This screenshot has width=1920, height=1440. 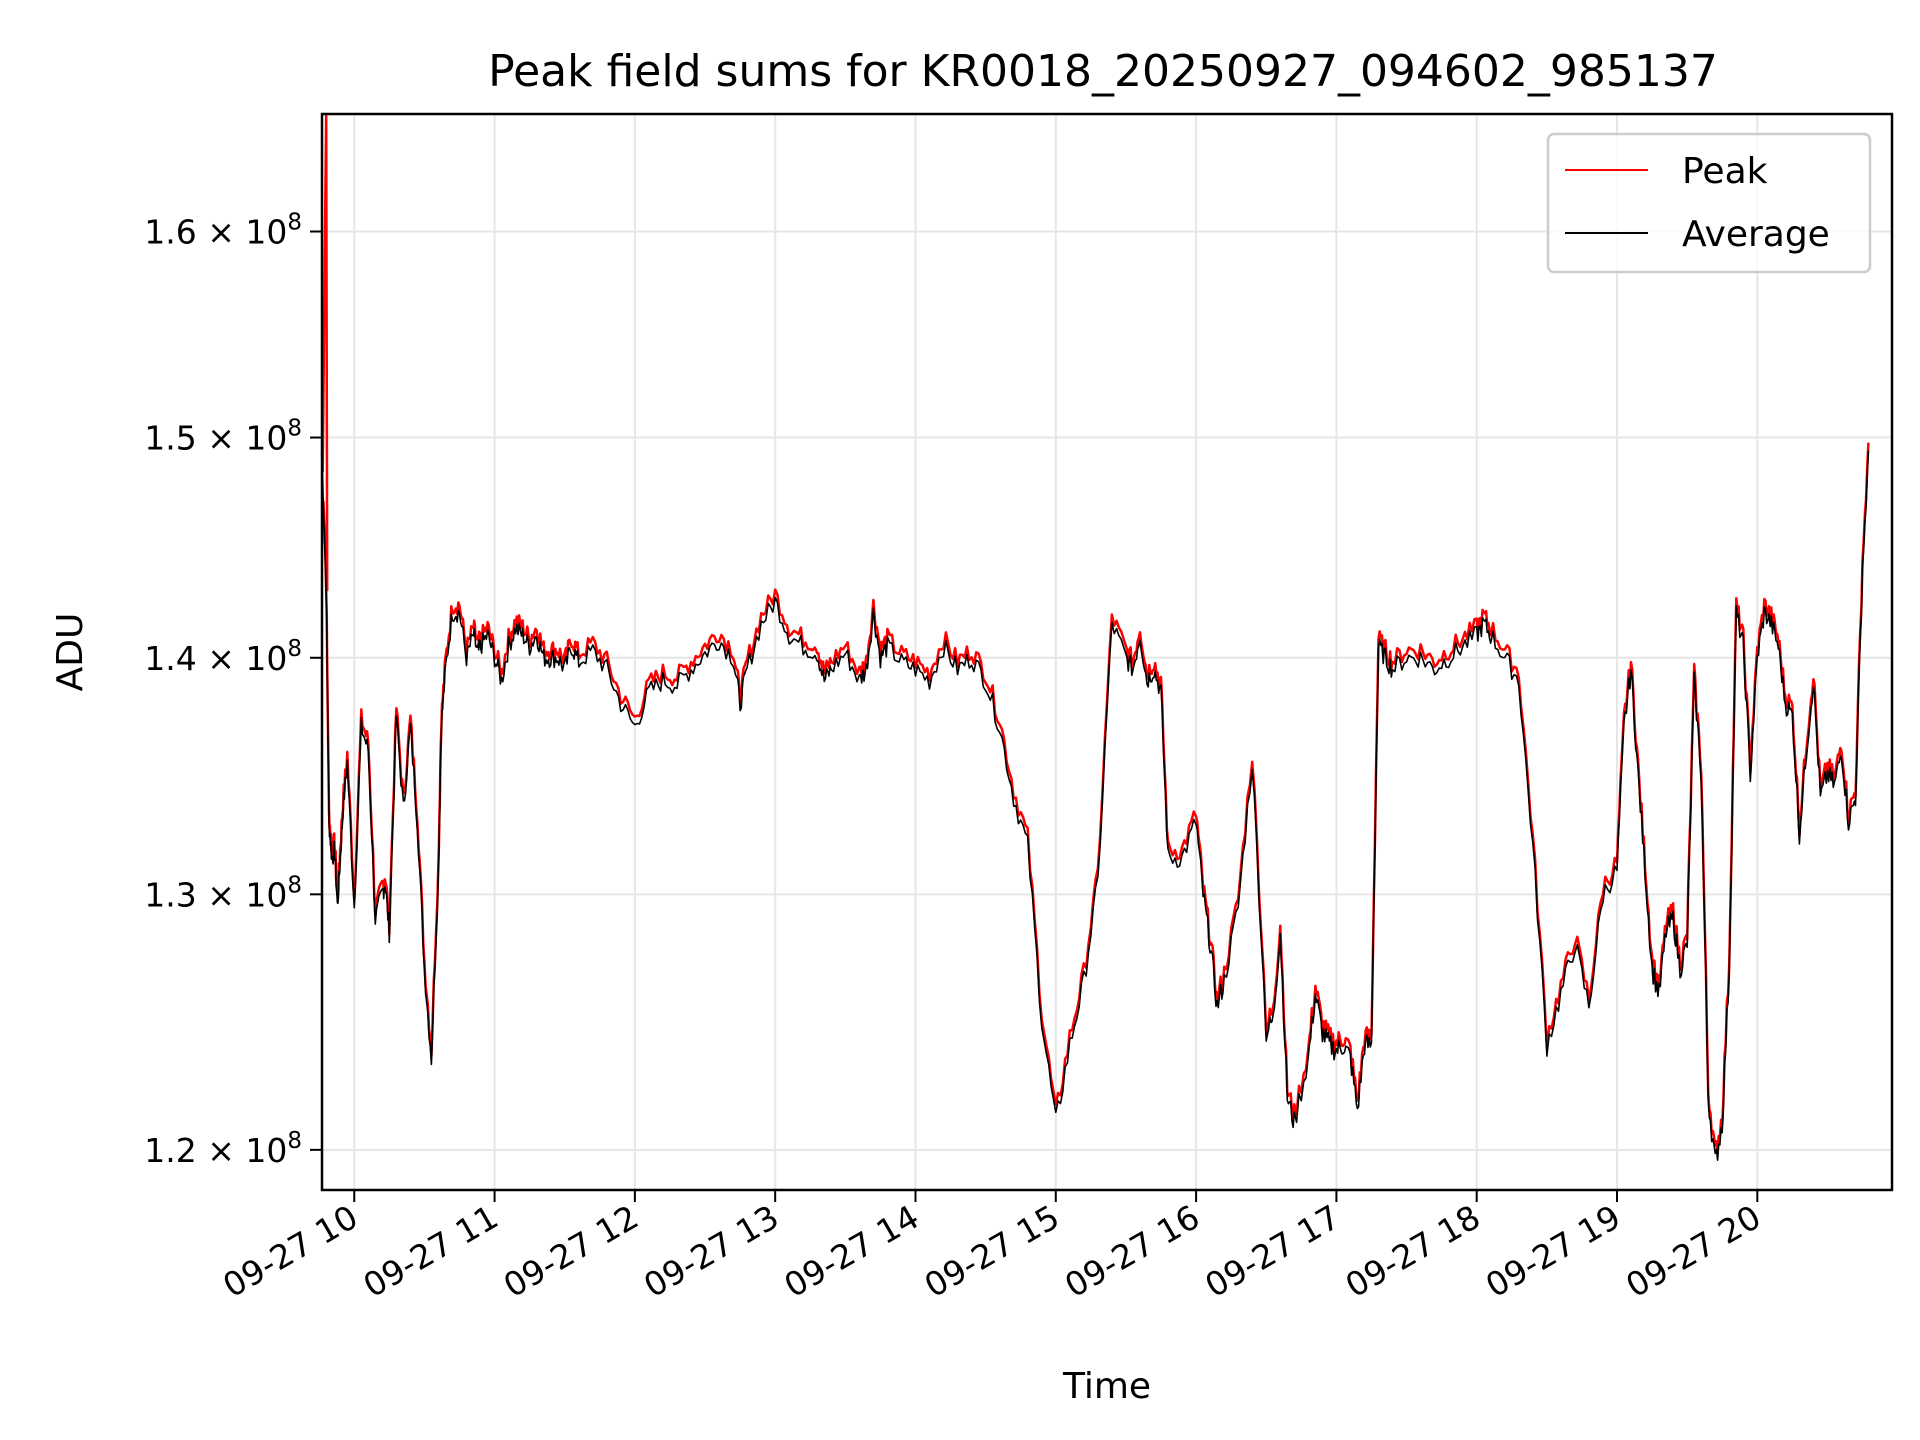 What do you see at coordinates (170, 438) in the screenshot?
I see `y-tick-base: 1.5` at bounding box center [170, 438].